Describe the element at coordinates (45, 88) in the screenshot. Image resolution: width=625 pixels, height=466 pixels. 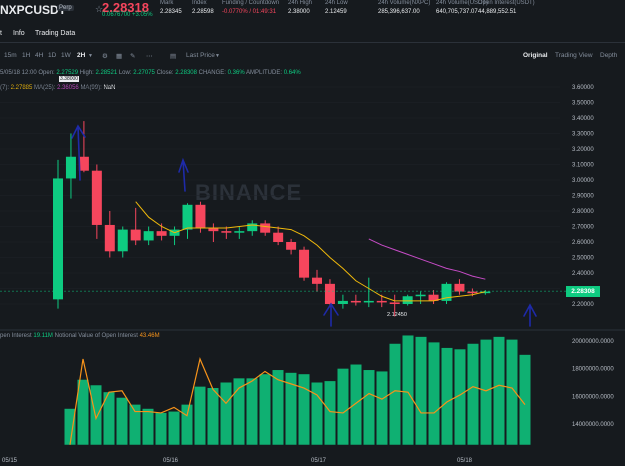
I see `ma25-label: MA(25):` at that location.